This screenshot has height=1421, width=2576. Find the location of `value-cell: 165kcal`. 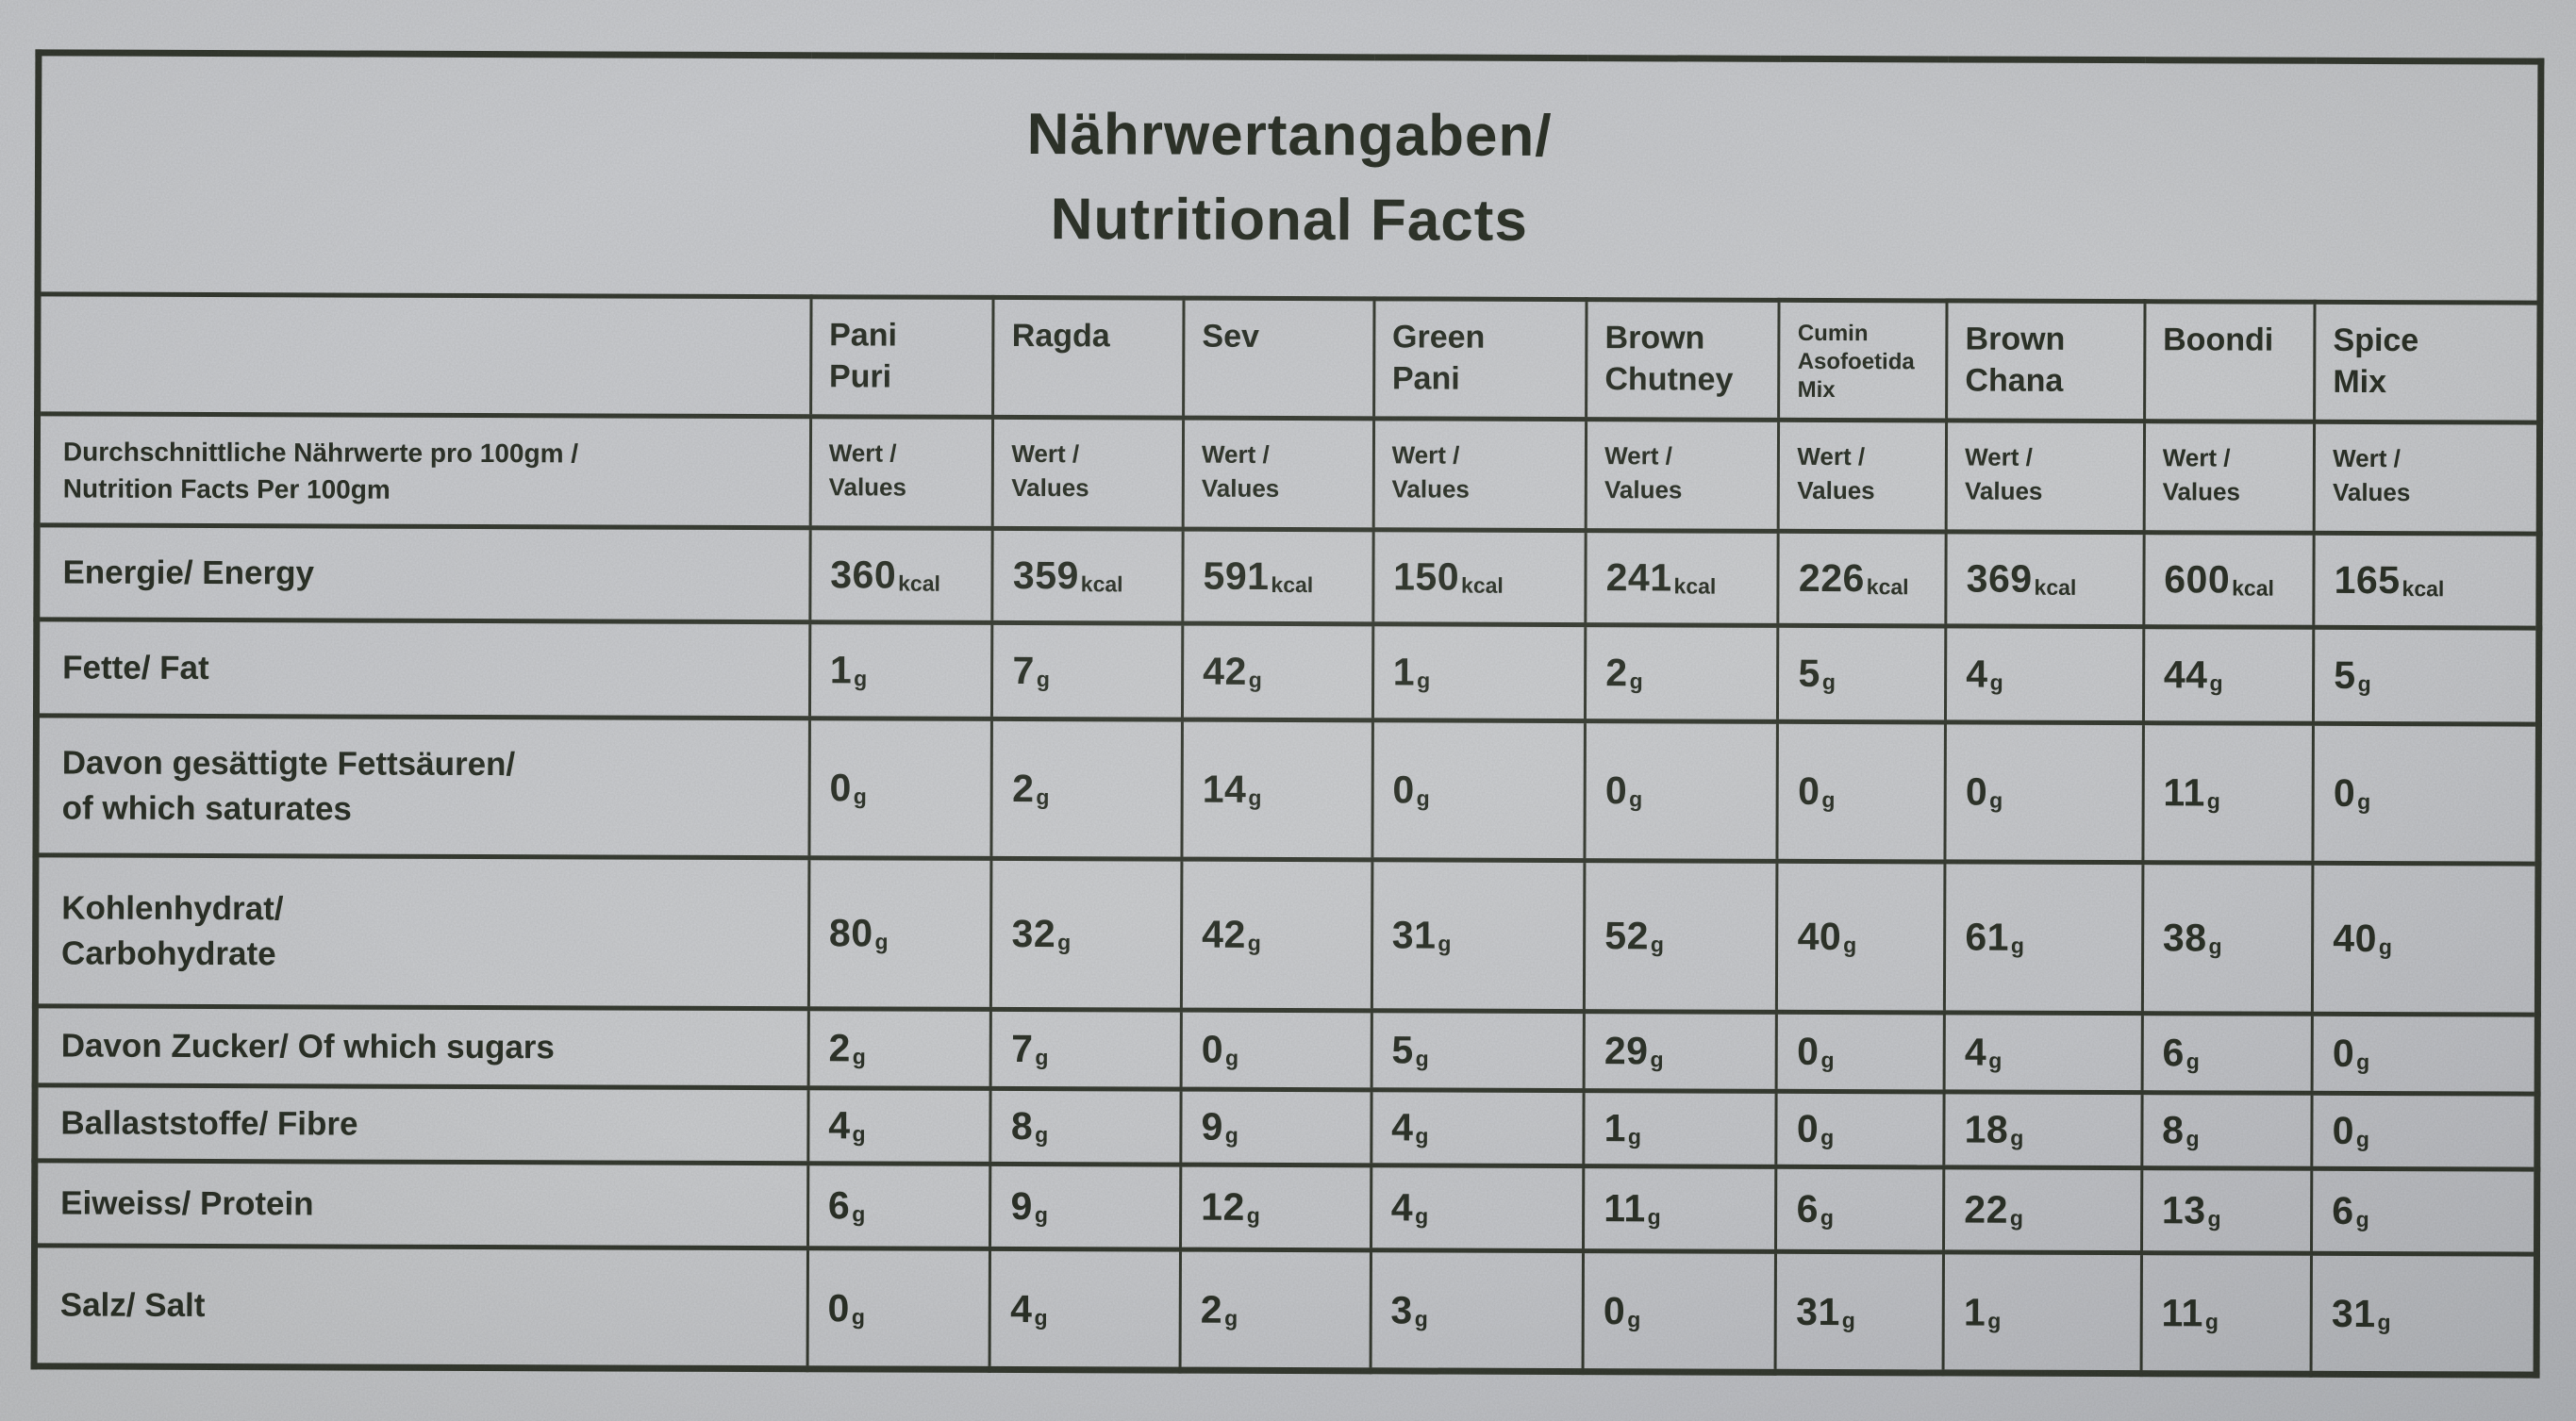

value-cell: 165kcal is located at coordinates (2426, 581).